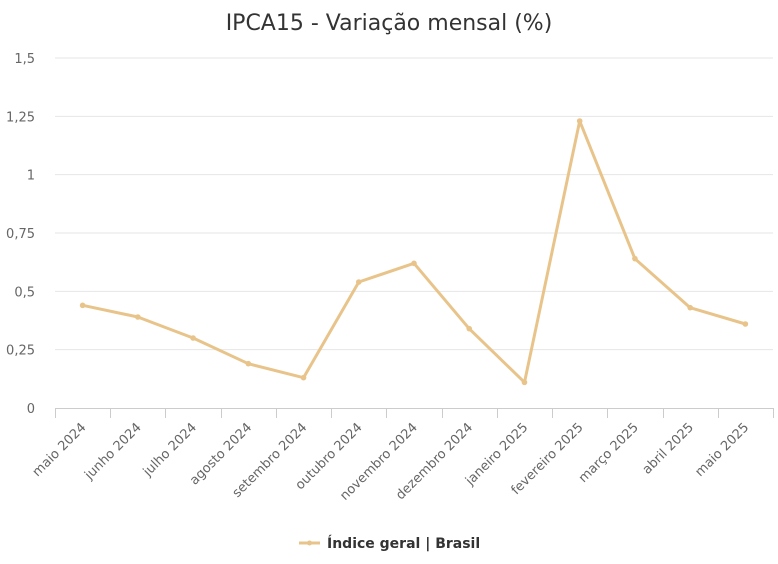 The width and height of the screenshot is (778, 564). What do you see at coordinates (609, 453) in the screenshot?
I see `x-tick-label: março 2025` at bounding box center [609, 453].